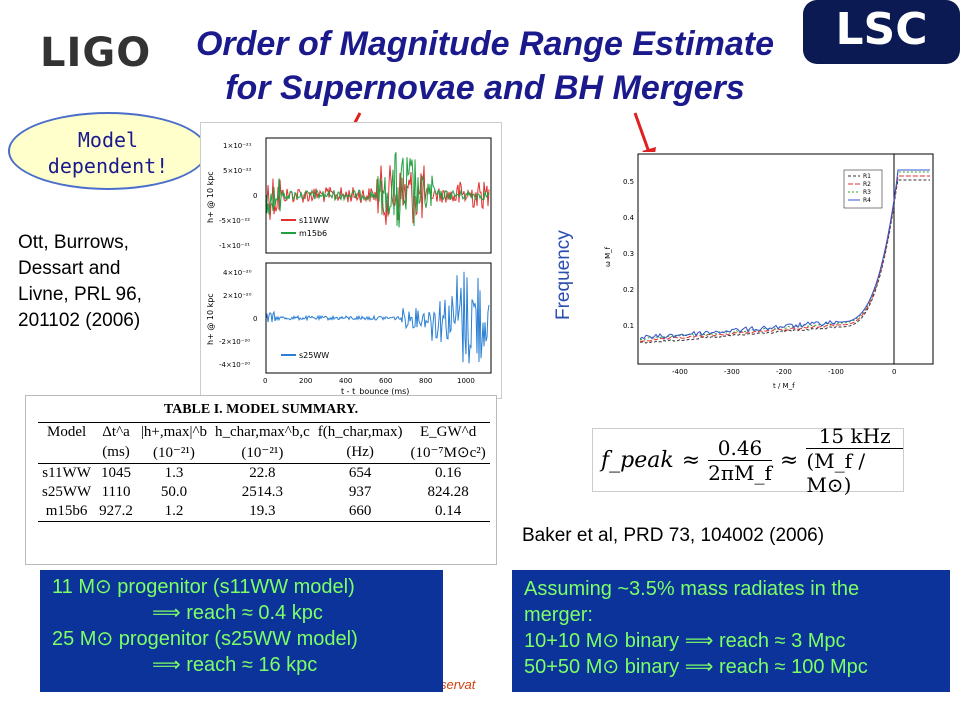 This screenshot has width=960, height=720. What do you see at coordinates (378, 317) in the screenshot?
I see `s25ww-waveform` at bounding box center [378, 317].